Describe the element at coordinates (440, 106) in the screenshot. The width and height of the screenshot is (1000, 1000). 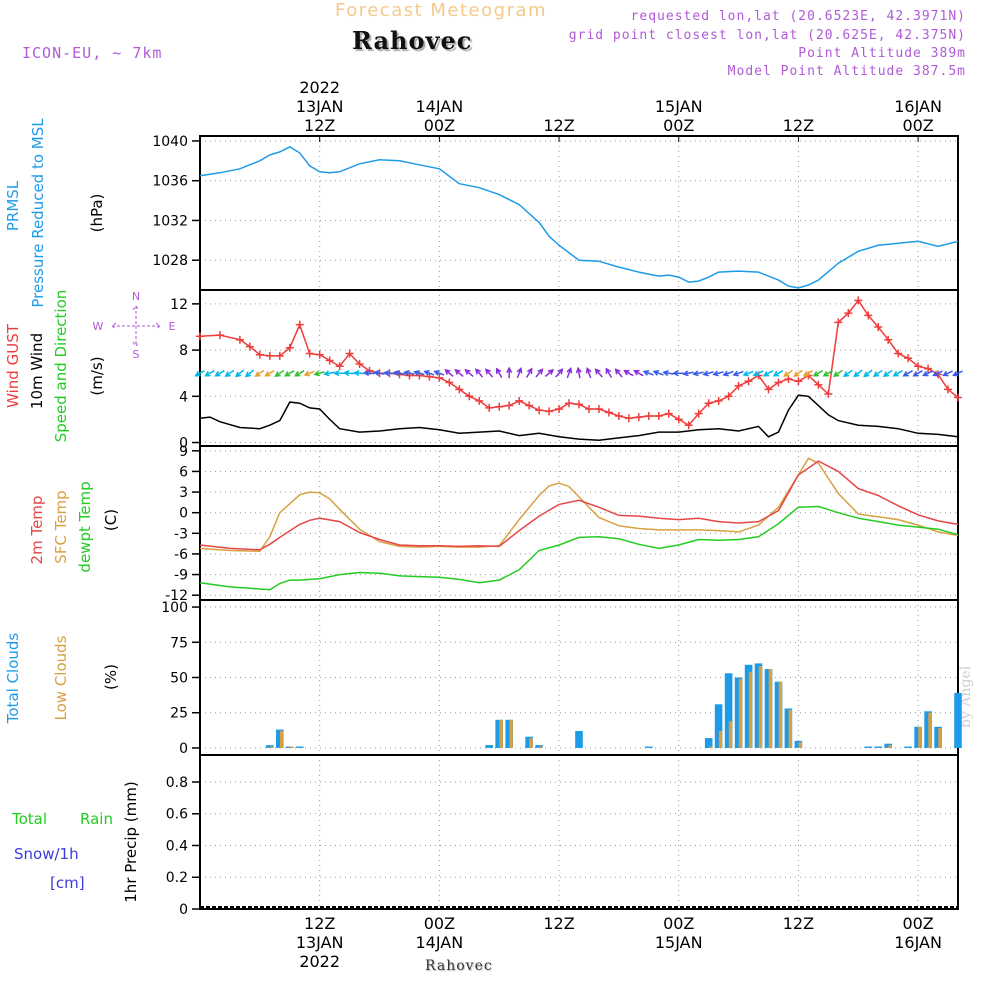
I see `top-time-label: 14JAN` at that location.